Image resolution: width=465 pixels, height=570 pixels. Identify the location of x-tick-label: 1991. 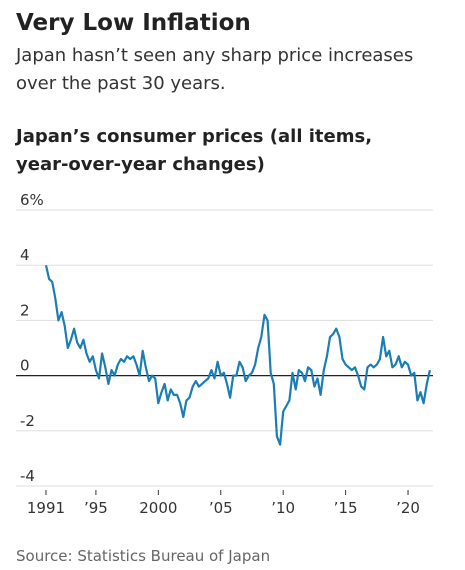
(46, 508).